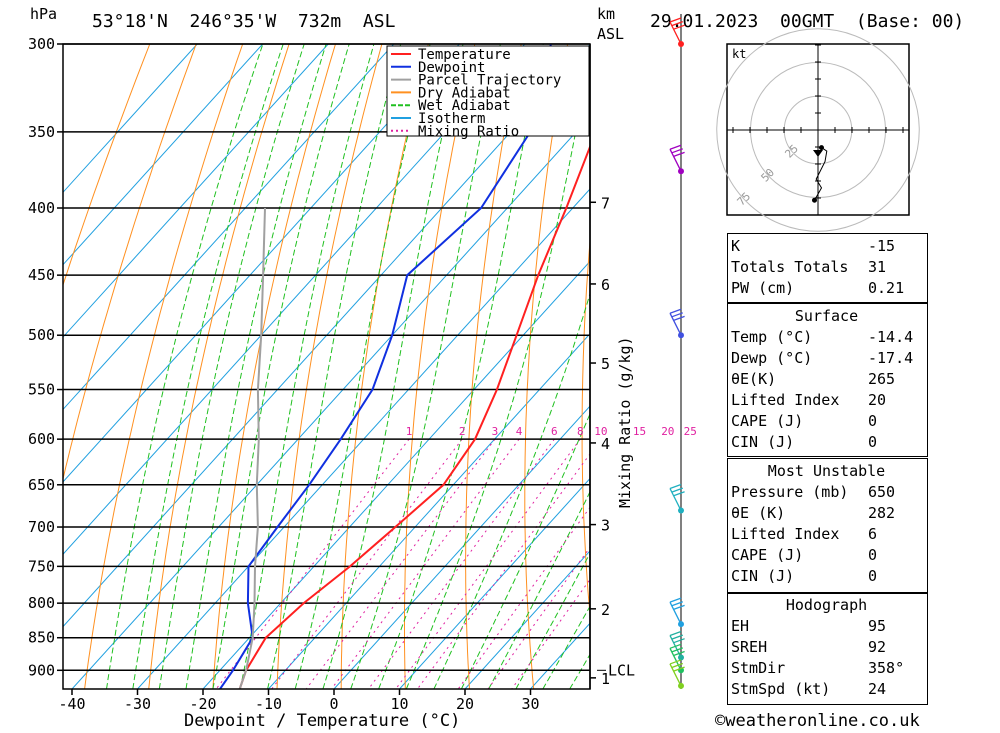  I want to click on most-unstable-box, so click(827, 525).